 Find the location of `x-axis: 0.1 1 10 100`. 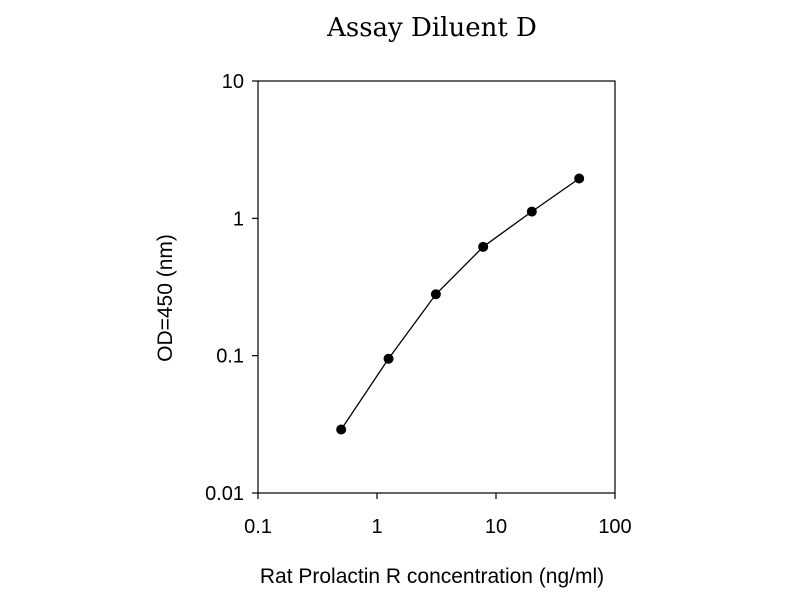

x-axis: 0.1 1 10 100 is located at coordinates (438, 515).